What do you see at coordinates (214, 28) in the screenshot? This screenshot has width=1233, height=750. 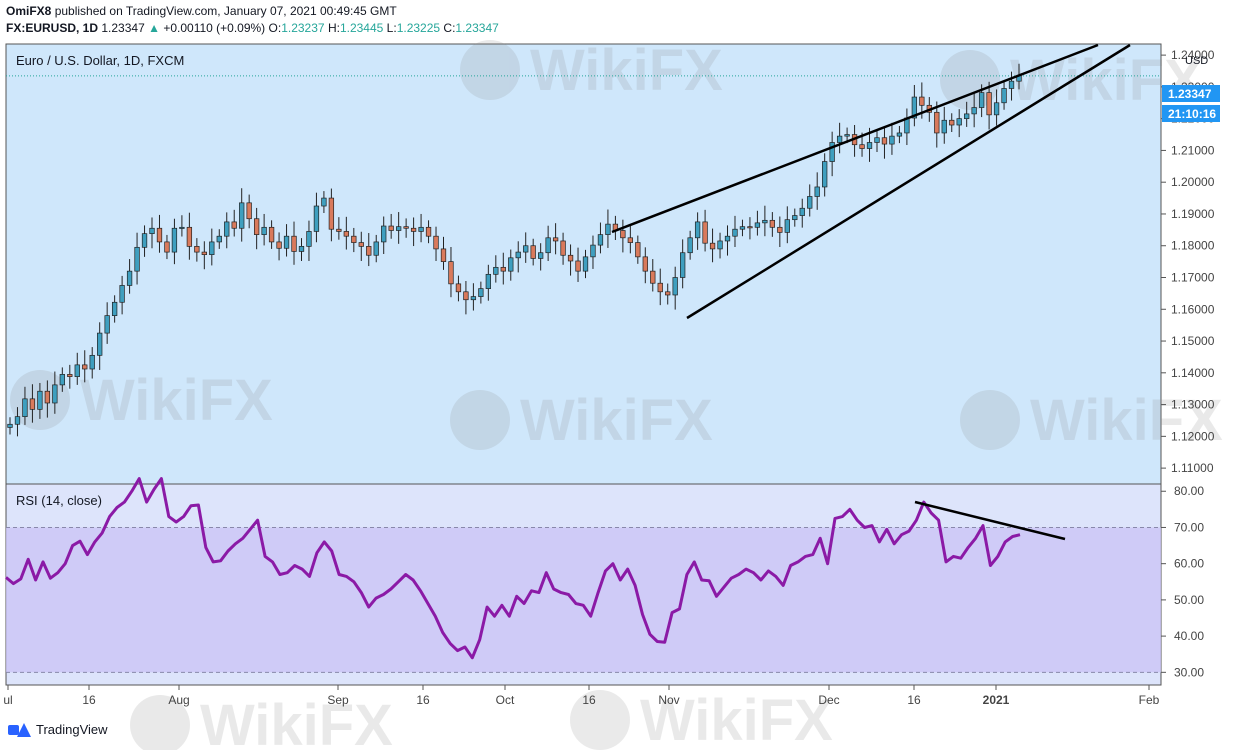 I see `price-change: +0.00110 (+0.09%)` at bounding box center [214, 28].